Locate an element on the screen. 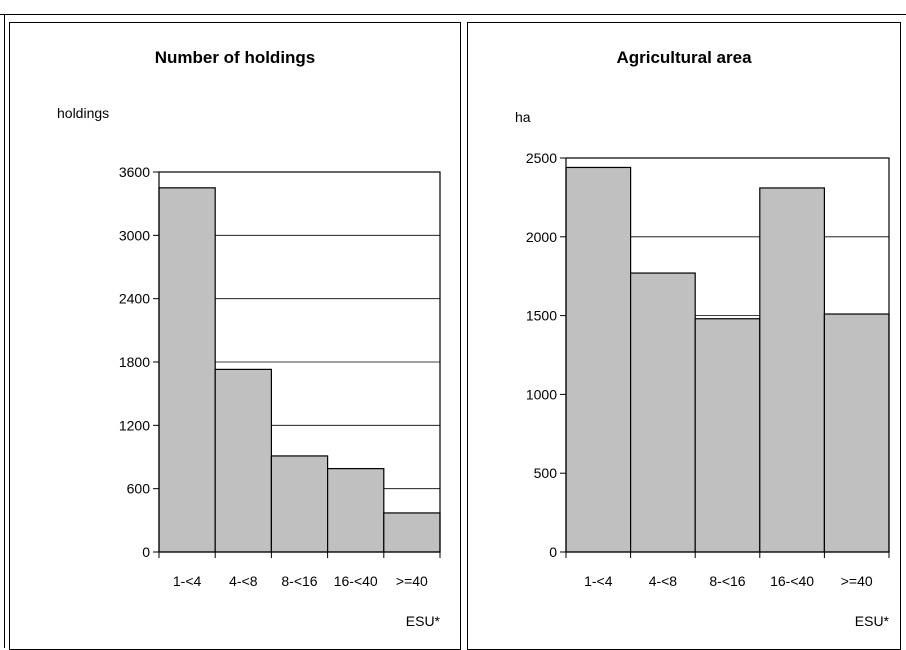 This screenshot has width=906, height=650. outer-frame-left is located at coordinates (4, 331).